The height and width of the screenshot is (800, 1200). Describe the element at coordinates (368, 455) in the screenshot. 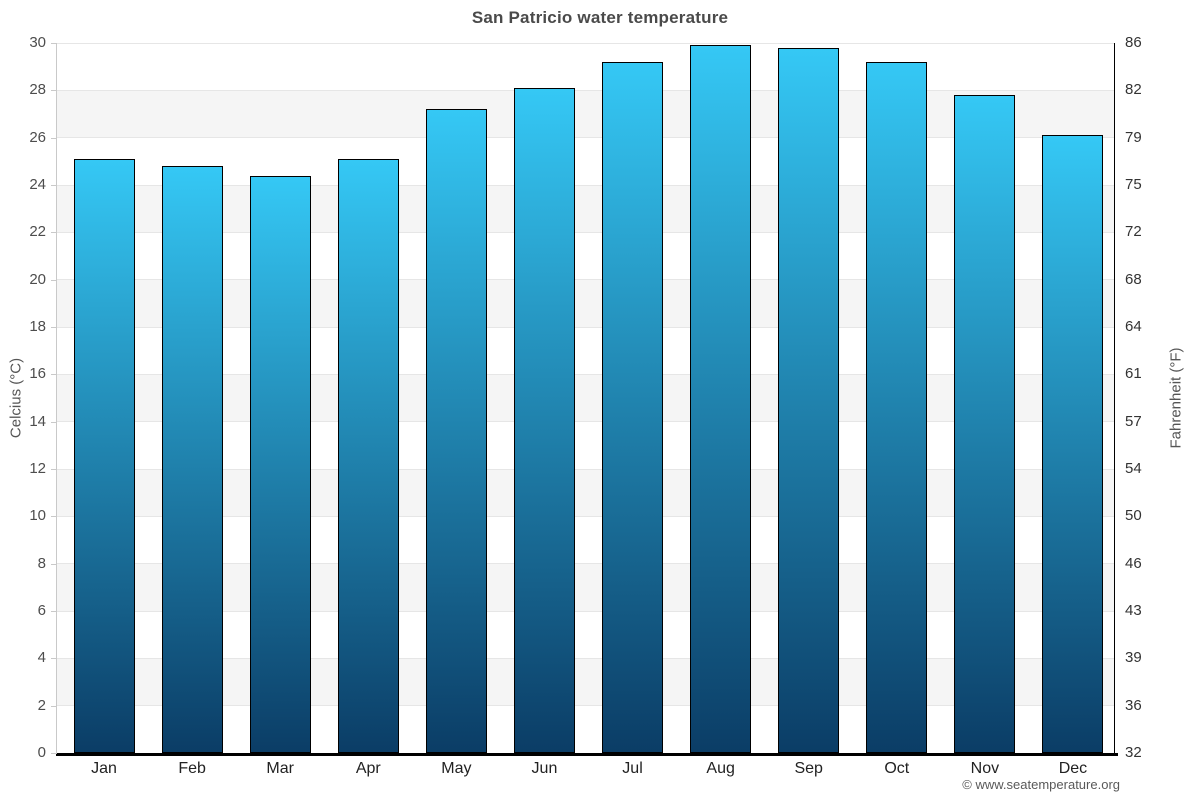

I see `bar-apr` at that location.